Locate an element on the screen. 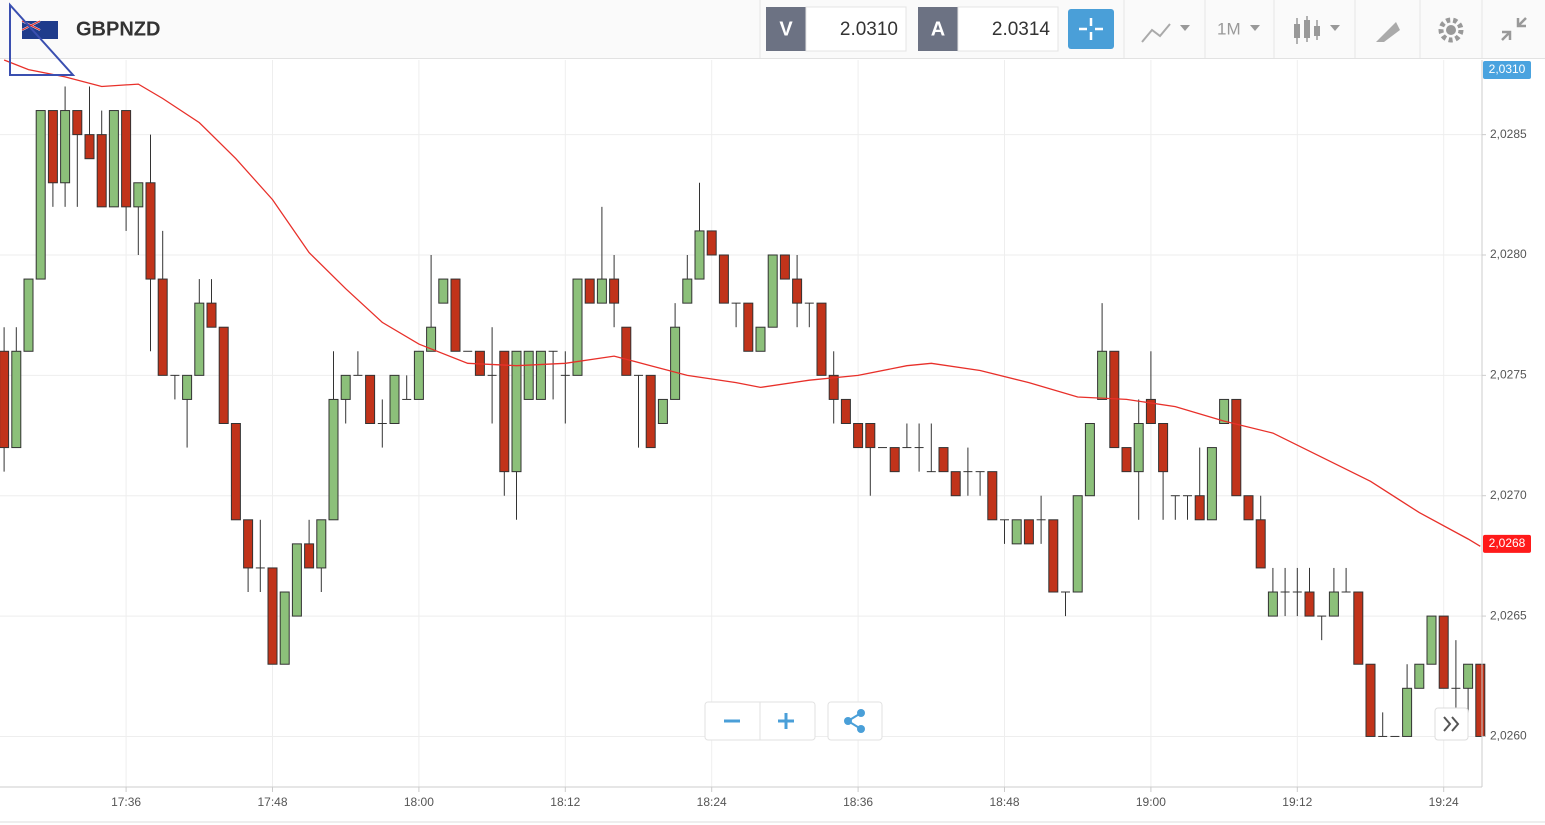 This screenshot has height=825, width=1545. share-box is located at coordinates (855, 721).